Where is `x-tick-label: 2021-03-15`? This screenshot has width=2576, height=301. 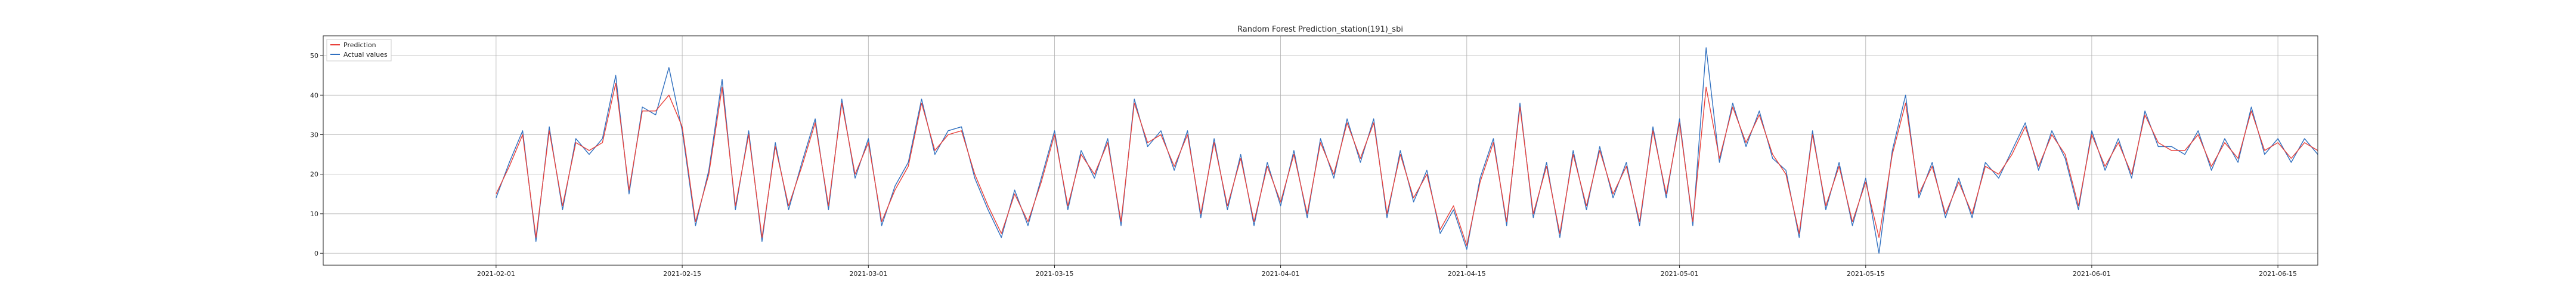 x-tick-label: 2021-03-15 is located at coordinates (1055, 274).